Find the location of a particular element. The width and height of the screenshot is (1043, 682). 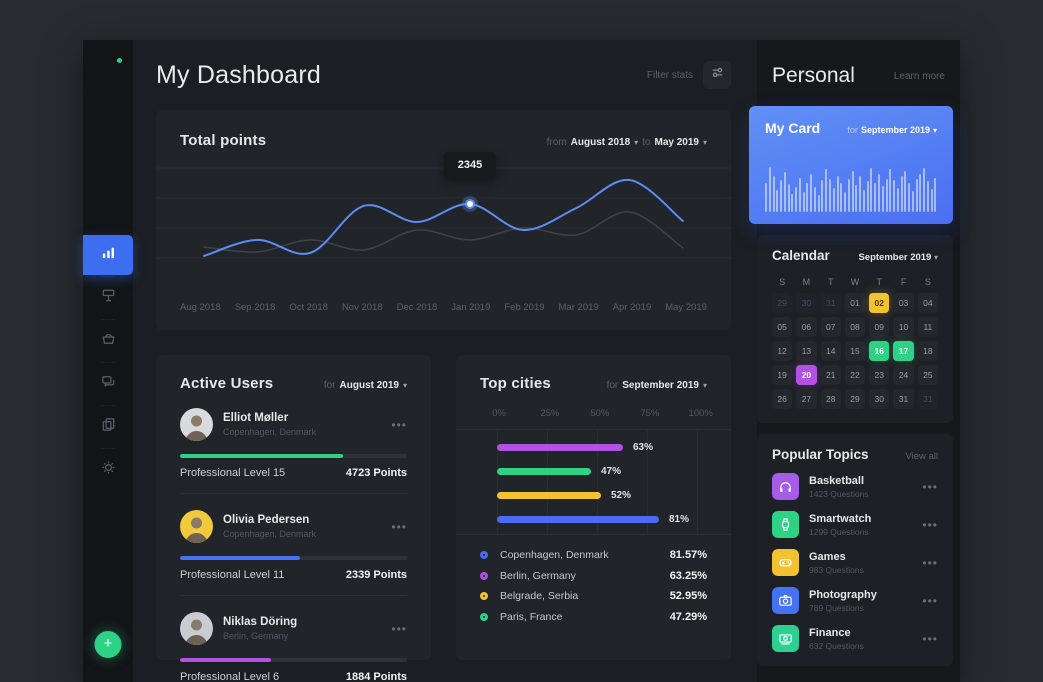

calendar-day: 23 is located at coordinates (879, 375).